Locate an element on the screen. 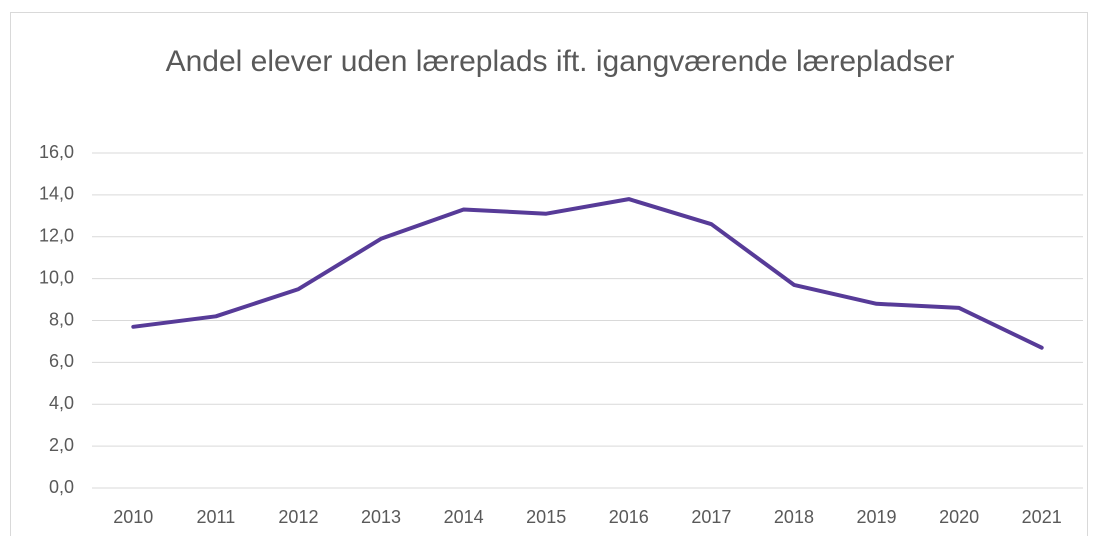  y-tick-label: 6,0 is located at coordinates (61, 361).